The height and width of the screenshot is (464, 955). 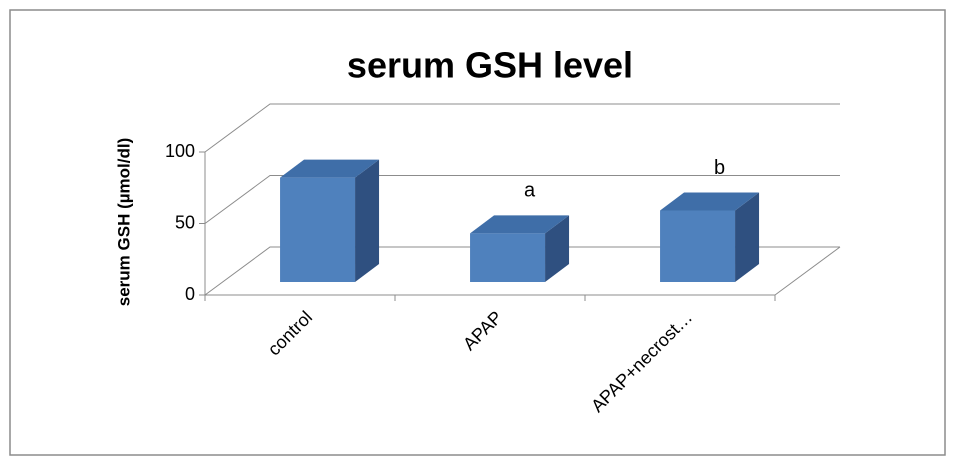 What do you see at coordinates (123, 222) in the screenshot?
I see `y-axis-label: serum GSH (µmol/dl)` at bounding box center [123, 222].